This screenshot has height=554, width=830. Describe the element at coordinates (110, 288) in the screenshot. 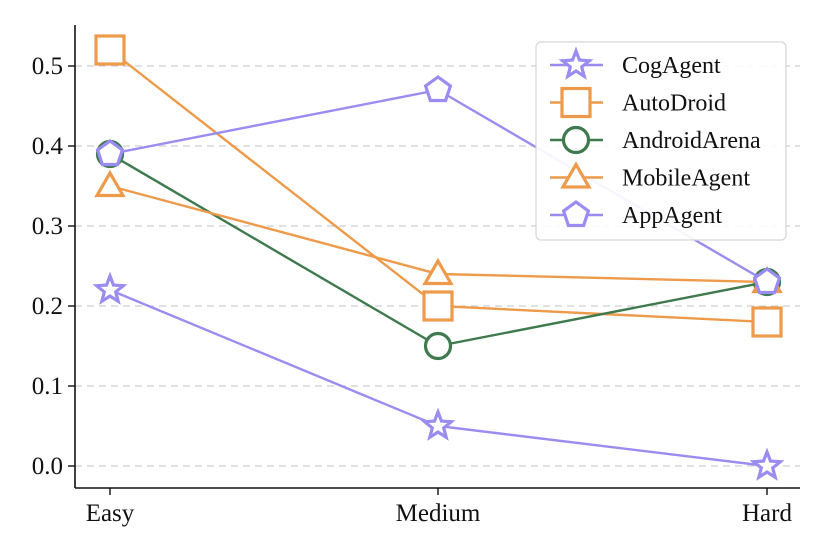

I see `data-point-cogagent-easy` at that location.